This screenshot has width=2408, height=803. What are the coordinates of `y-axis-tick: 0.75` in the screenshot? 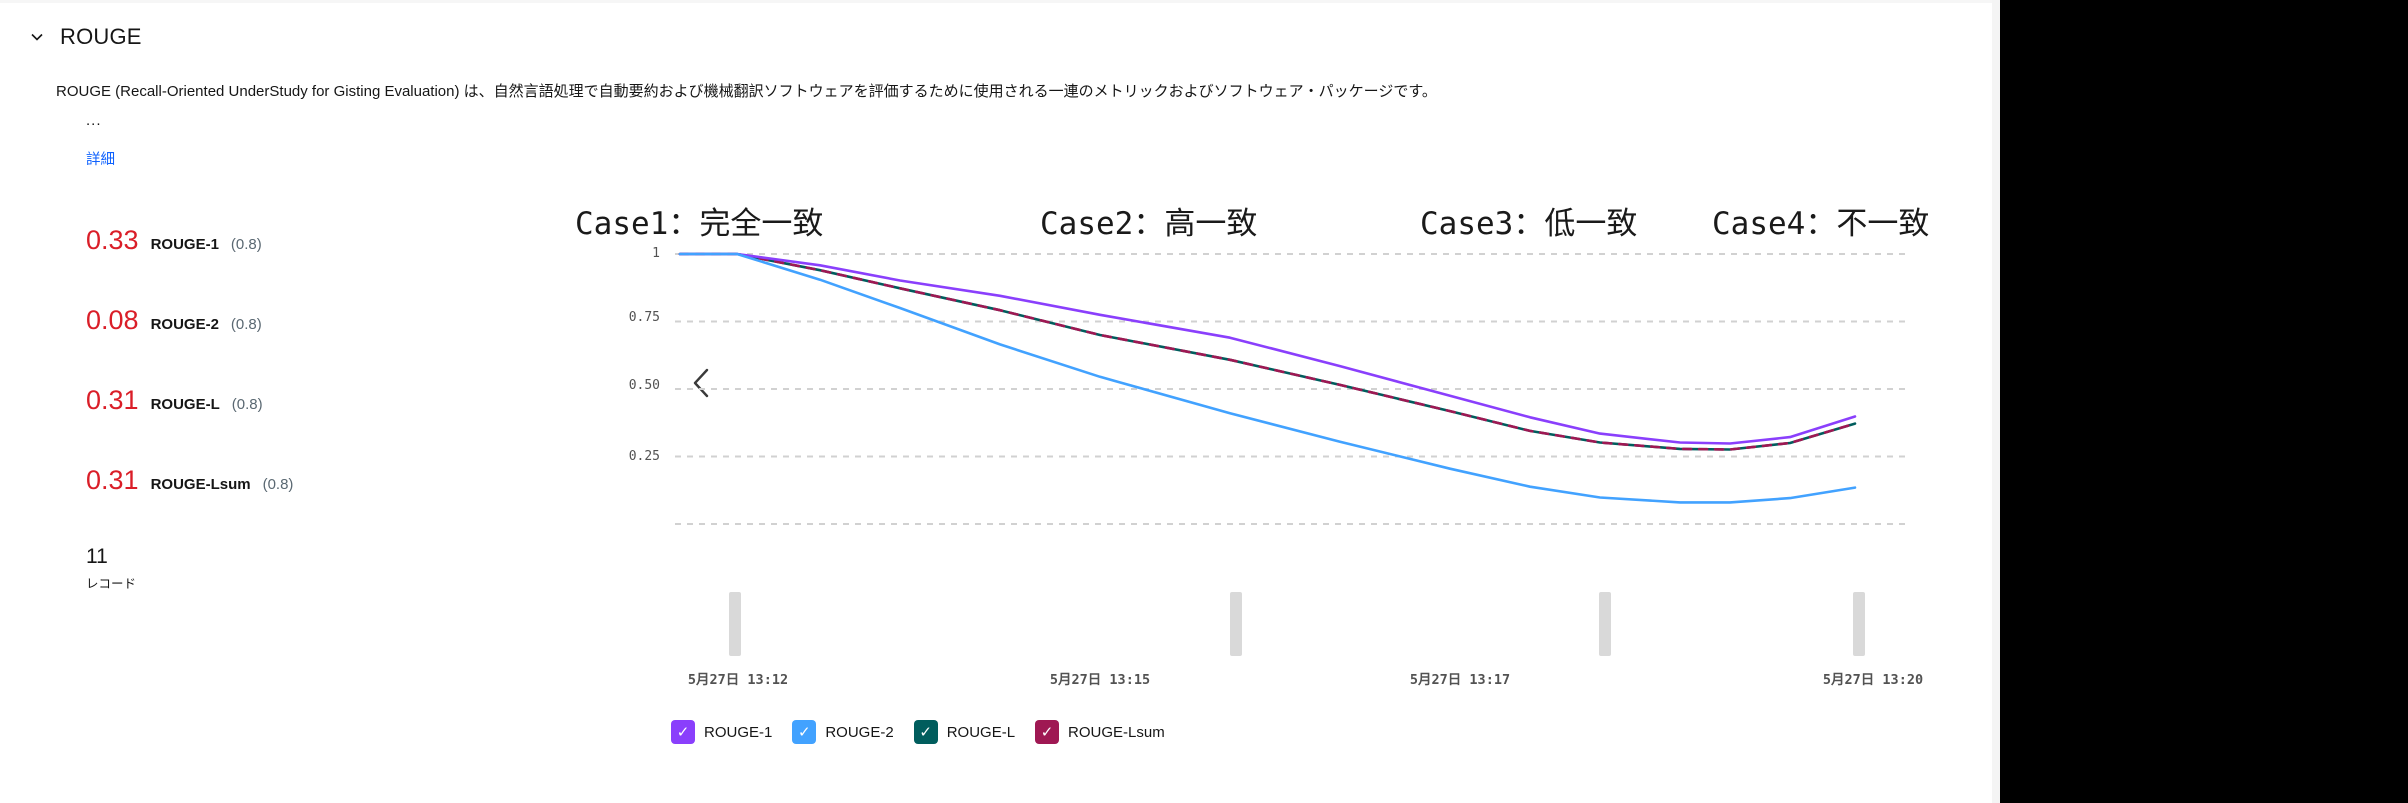 It's located at (644, 317).